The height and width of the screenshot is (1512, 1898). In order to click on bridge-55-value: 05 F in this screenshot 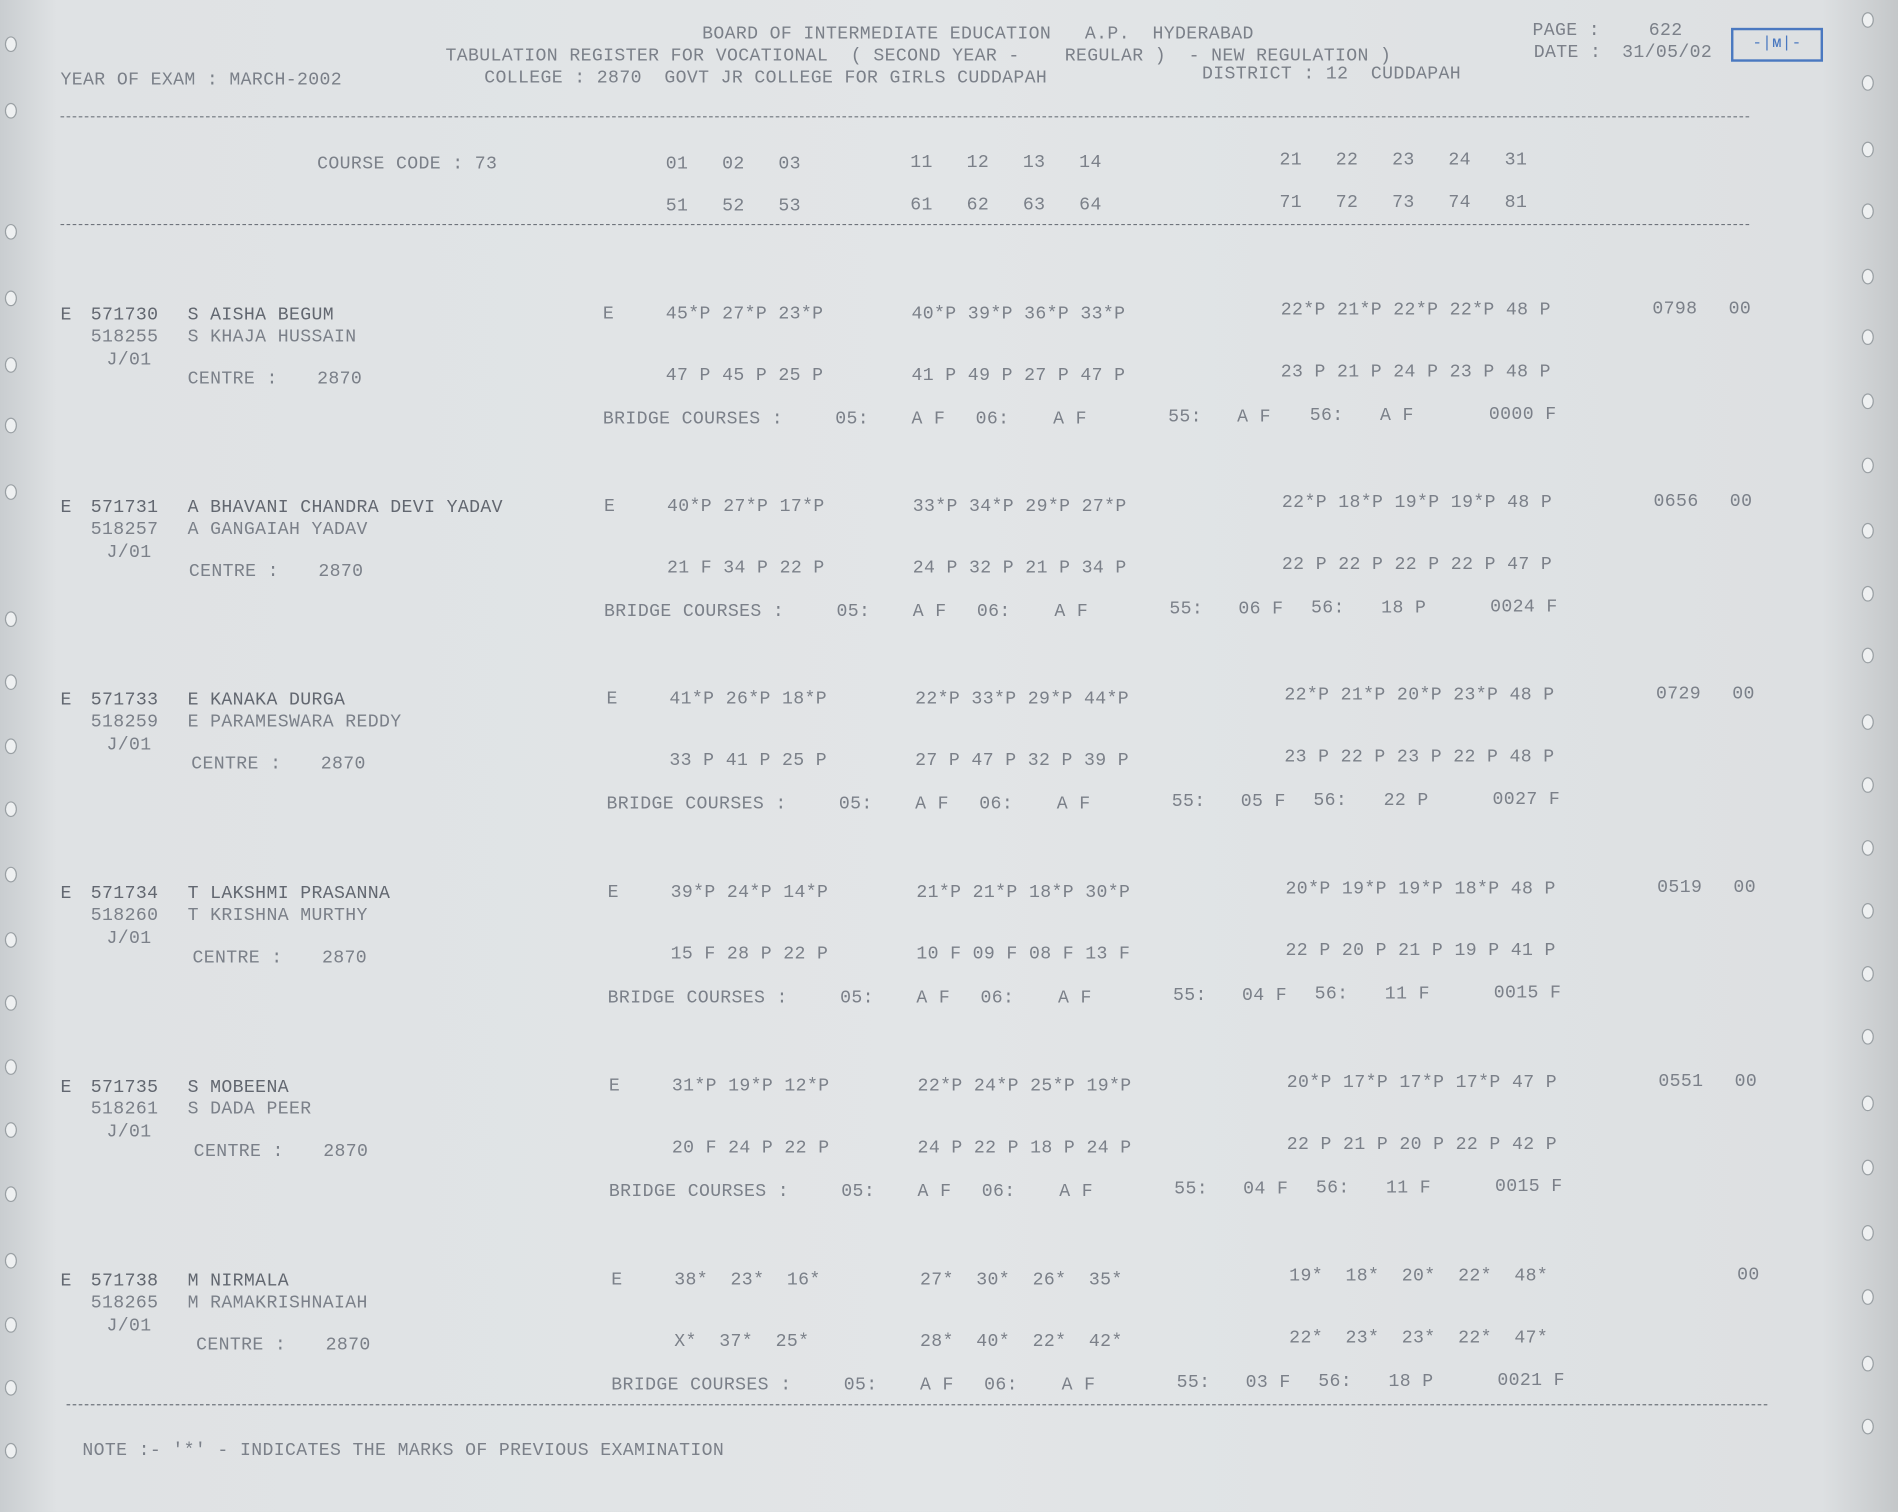, I will do `click(1263, 802)`.